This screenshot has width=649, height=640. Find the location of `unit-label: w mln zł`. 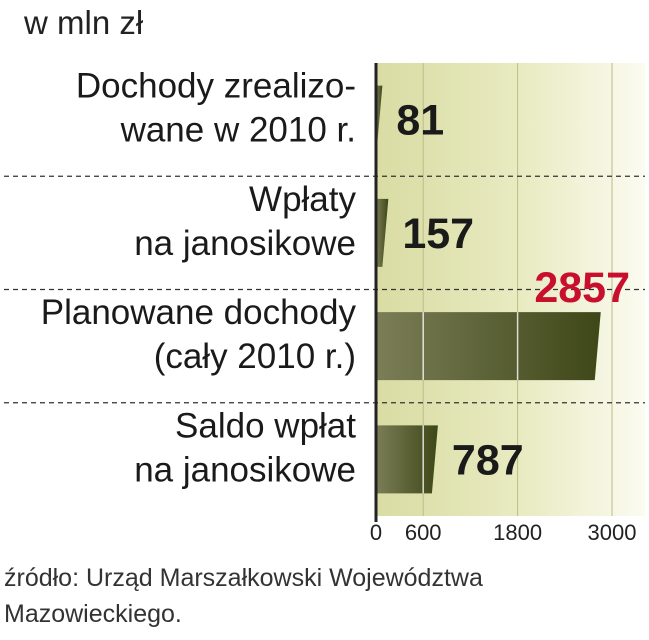

unit-label: w mln zł is located at coordinates (84, 22).